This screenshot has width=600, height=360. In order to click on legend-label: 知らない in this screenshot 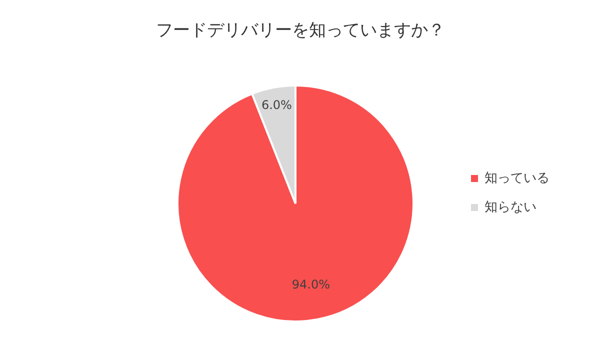, I will do `click(510, 207)`.